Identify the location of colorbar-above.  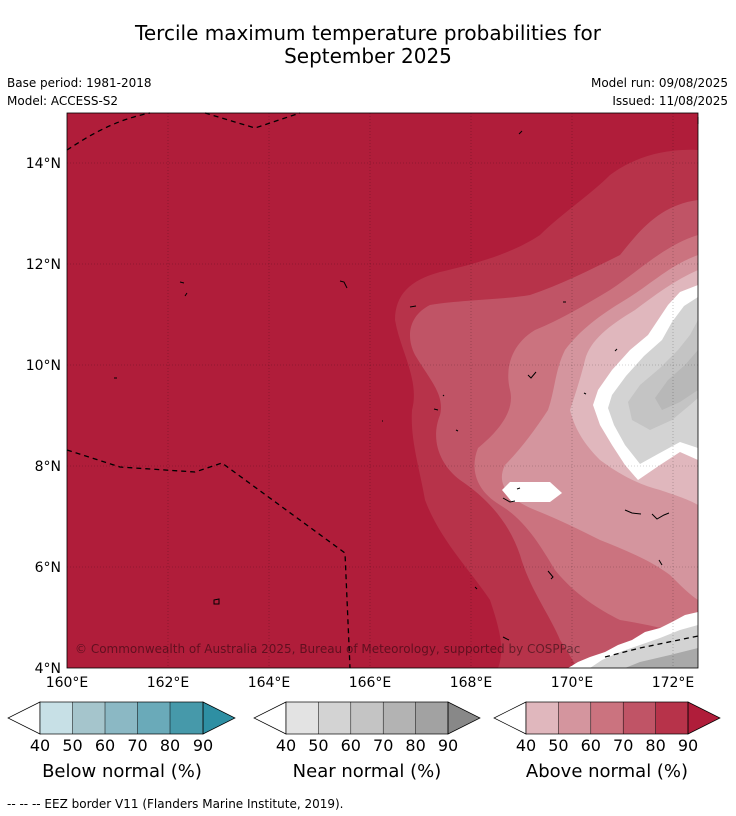
(607, 718).